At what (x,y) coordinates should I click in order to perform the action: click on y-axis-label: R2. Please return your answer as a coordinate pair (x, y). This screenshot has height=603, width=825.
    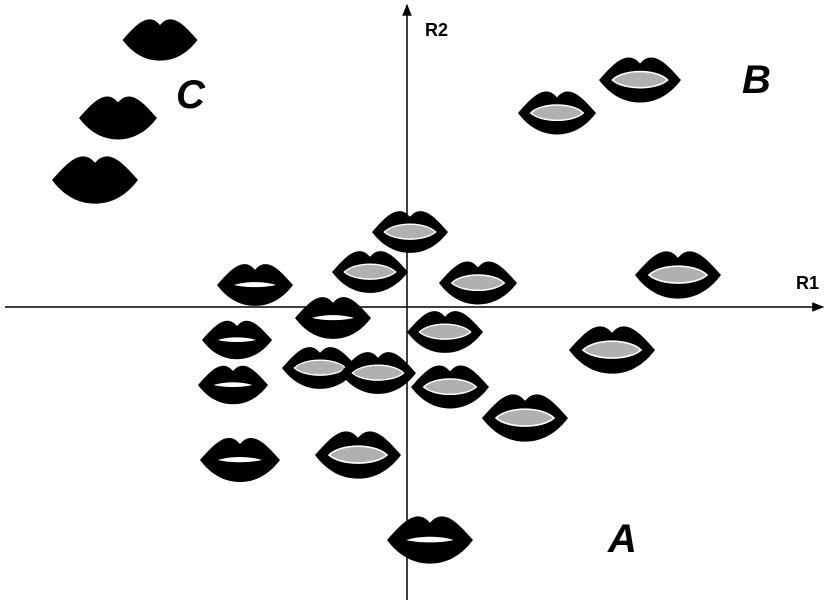
    Looking at the image, I should click on (436, 30).